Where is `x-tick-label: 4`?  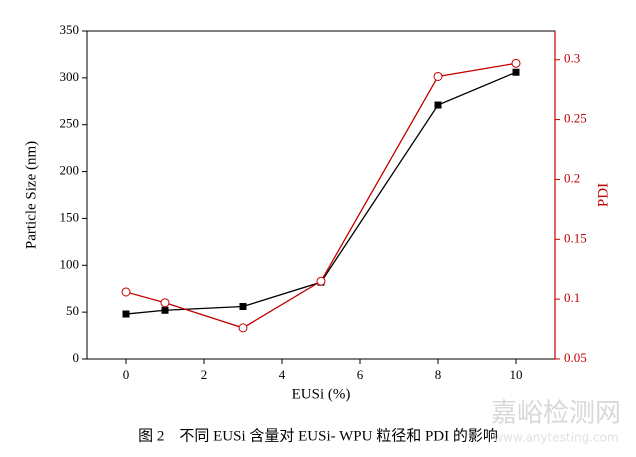 x-tick-label: 4 is located at coordinates (282, 374).